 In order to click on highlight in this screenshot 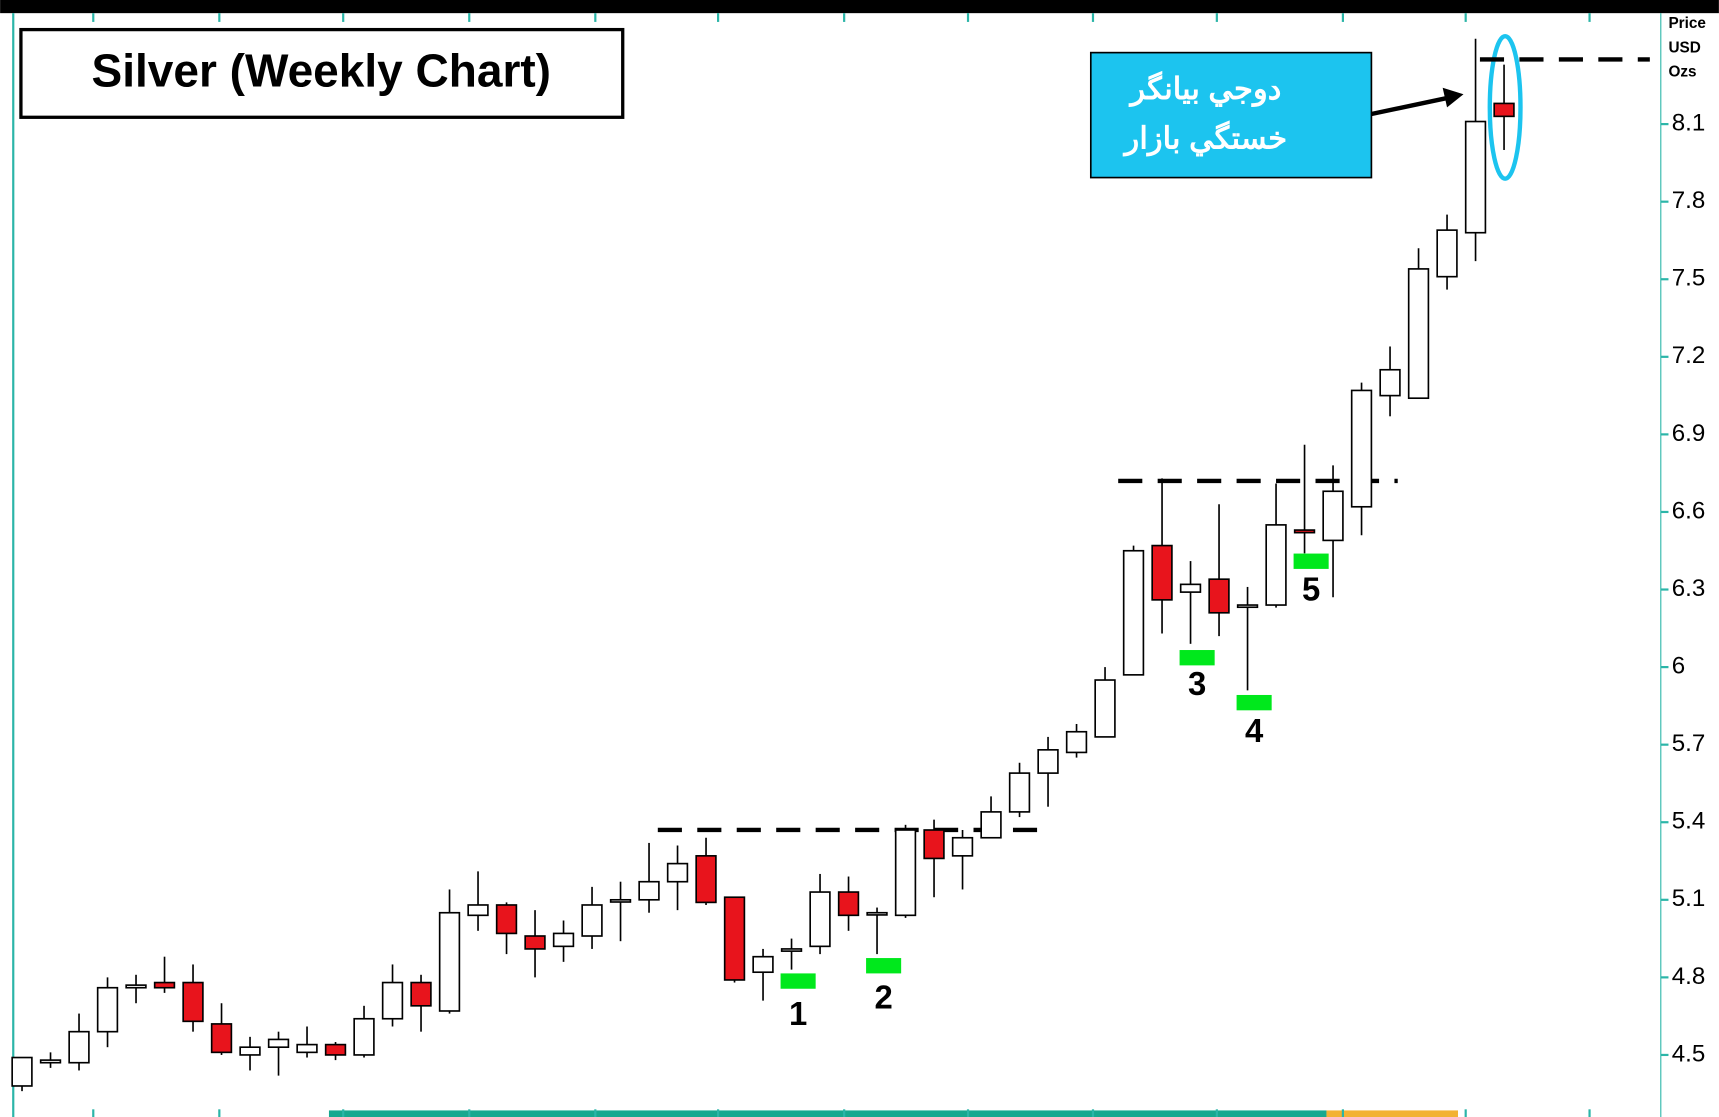, I will do `click(1505, 107)`.